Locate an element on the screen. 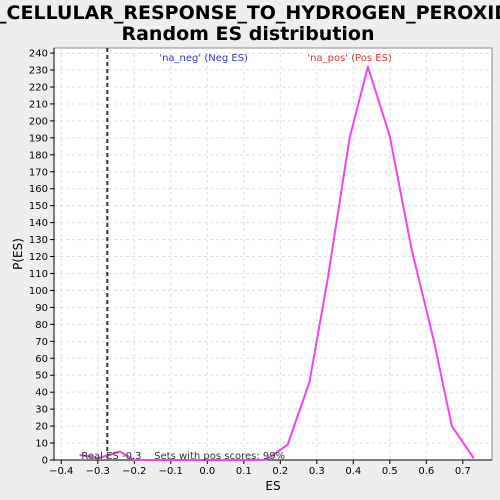 This screenshot has width=500, height=500. y-tick-label: 230 is located at coordinates (38, 71).